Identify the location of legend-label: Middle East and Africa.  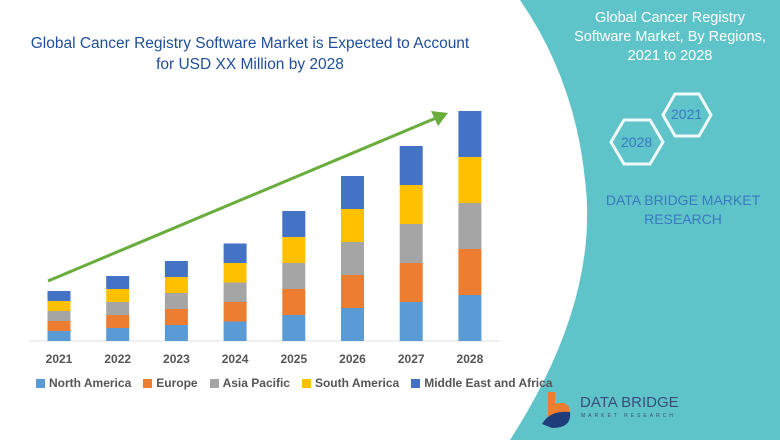
(488, 383).